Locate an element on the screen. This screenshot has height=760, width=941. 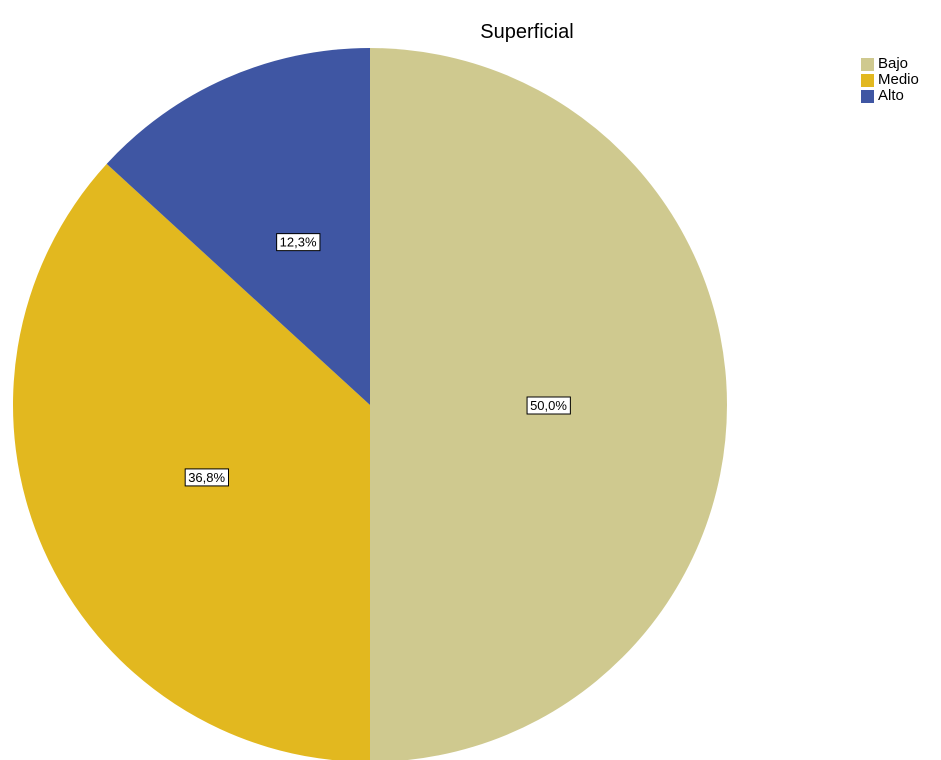
legend-item-medio: Medio is located at coordinates (890, 80).